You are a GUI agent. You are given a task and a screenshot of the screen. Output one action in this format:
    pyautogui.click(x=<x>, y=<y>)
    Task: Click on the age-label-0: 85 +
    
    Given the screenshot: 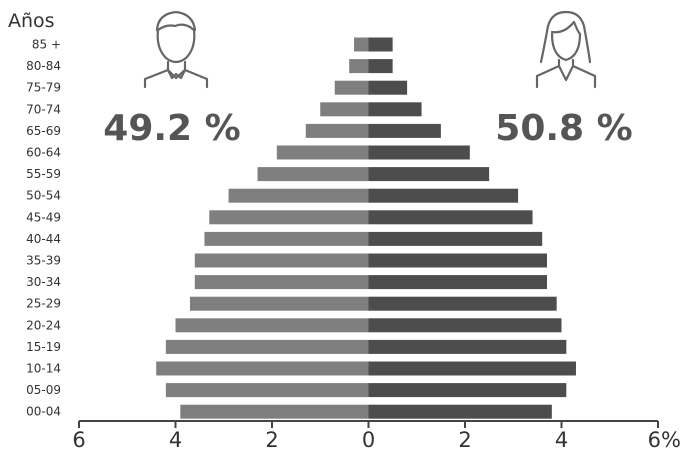 What is the action you would take?
    pyautogui.click(x=46, y=45)
    